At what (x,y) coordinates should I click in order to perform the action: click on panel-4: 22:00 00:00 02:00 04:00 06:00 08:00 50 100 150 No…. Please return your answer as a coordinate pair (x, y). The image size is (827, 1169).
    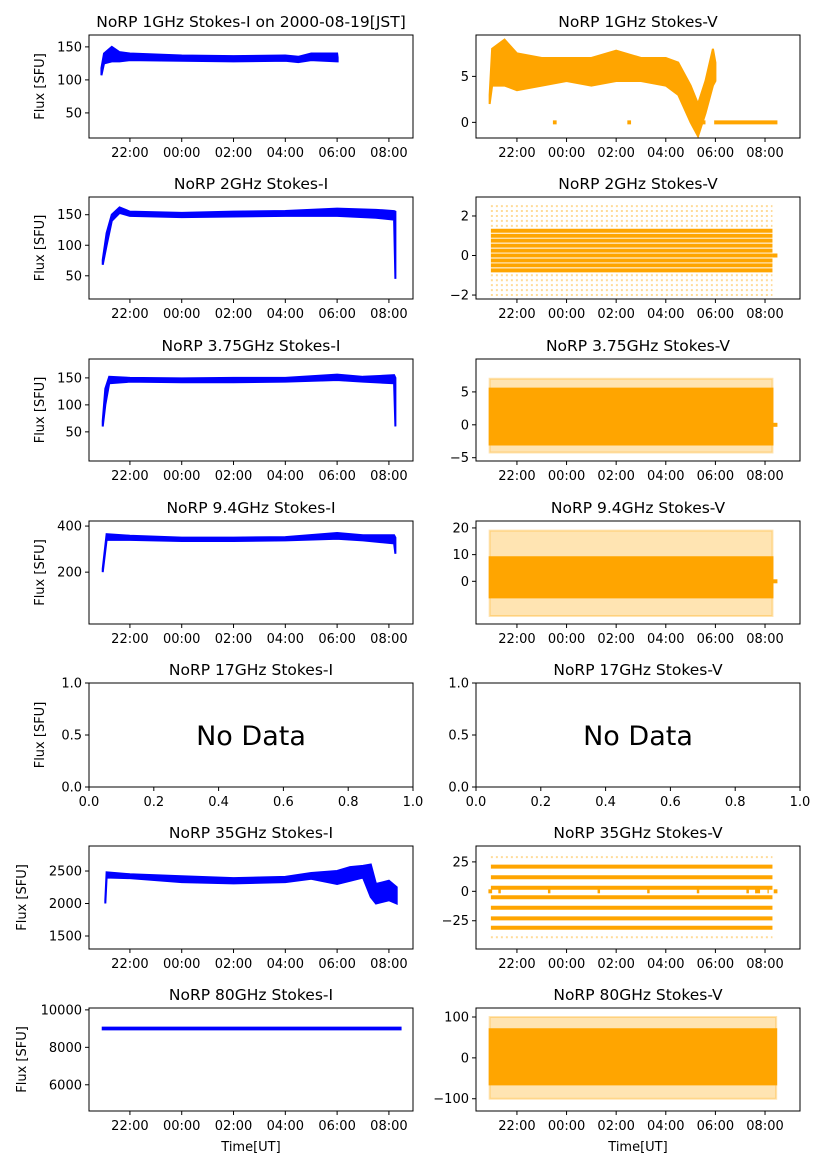
    Looking at the image, I should click on (223, 410).